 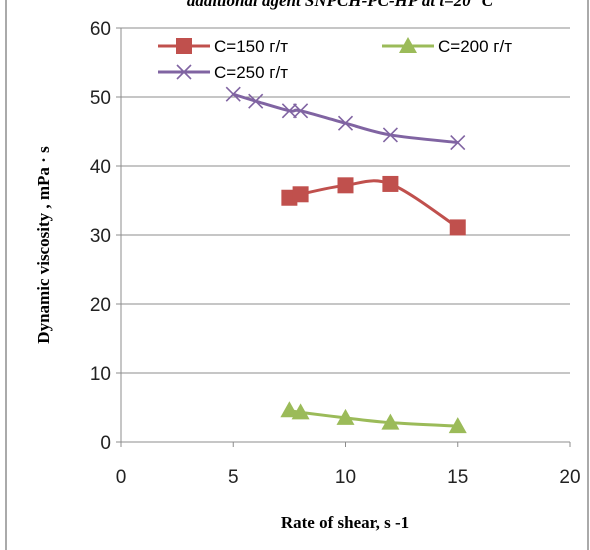 What do you see at coordinates (340, 5) in the screenshot?
I see `chart-title: additional agent SNPCH-PC-HP at t=20 °C` at bounding box center [340, 5].